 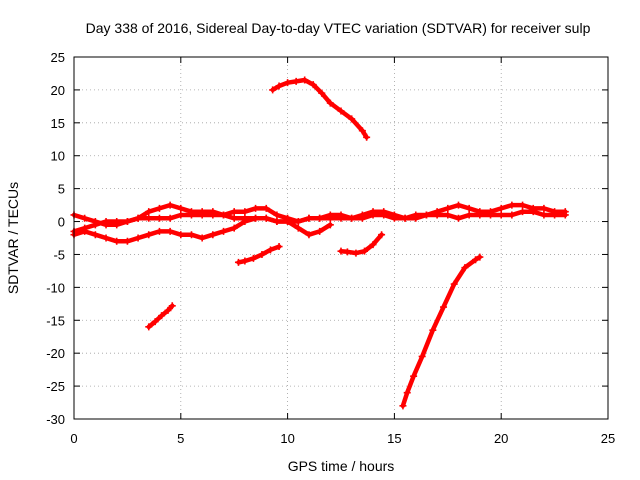 What do you see at coordinates (61, 222) in the screenshot?
I see `y-tick-label: 0` at bounding box center [61, 222].